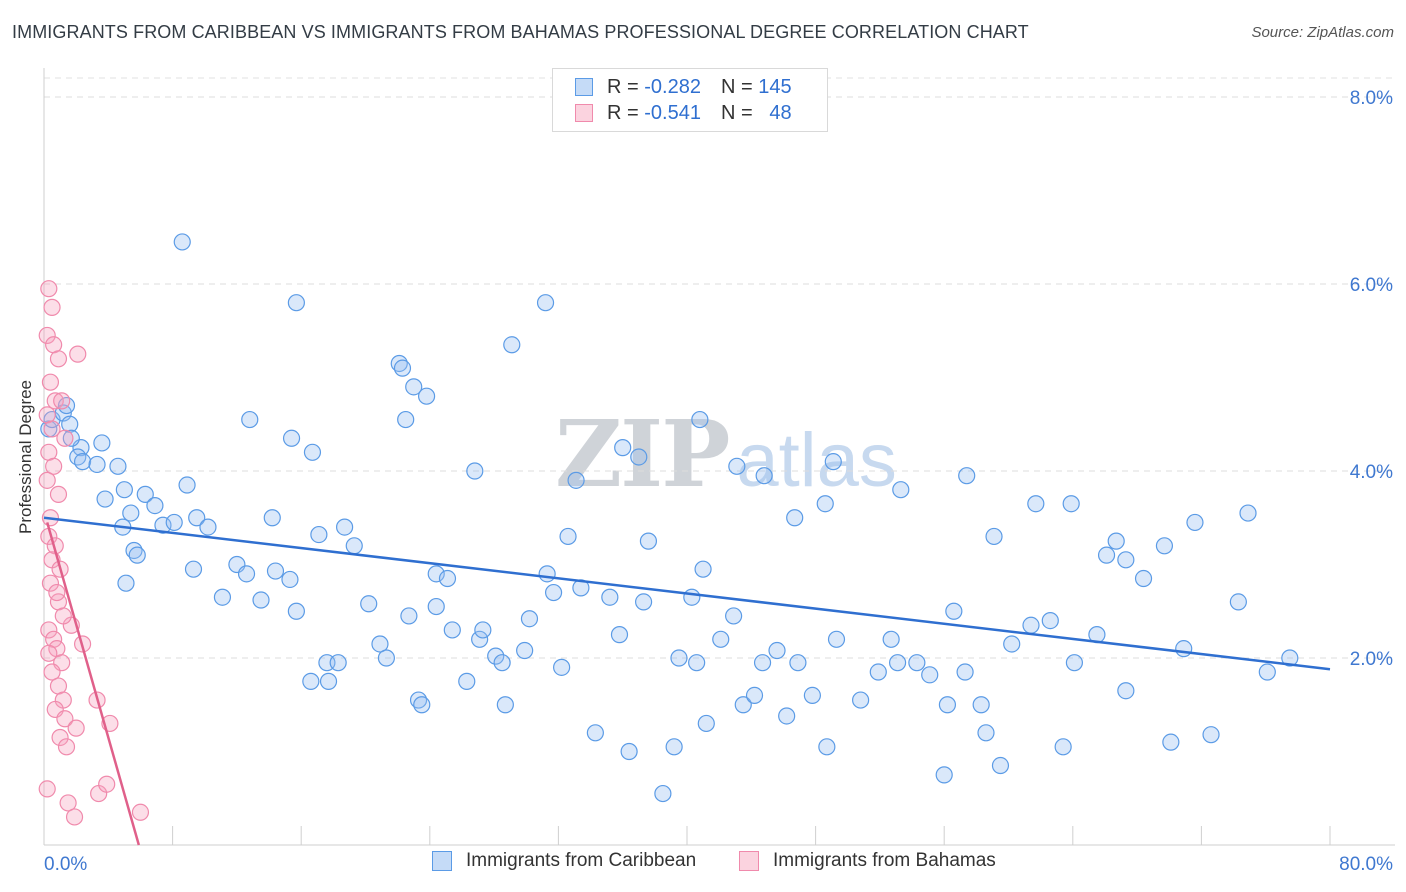  I want to click on legend: R = -0.282 N = 145 R = -0.541 N = 48, so click(690, 100).